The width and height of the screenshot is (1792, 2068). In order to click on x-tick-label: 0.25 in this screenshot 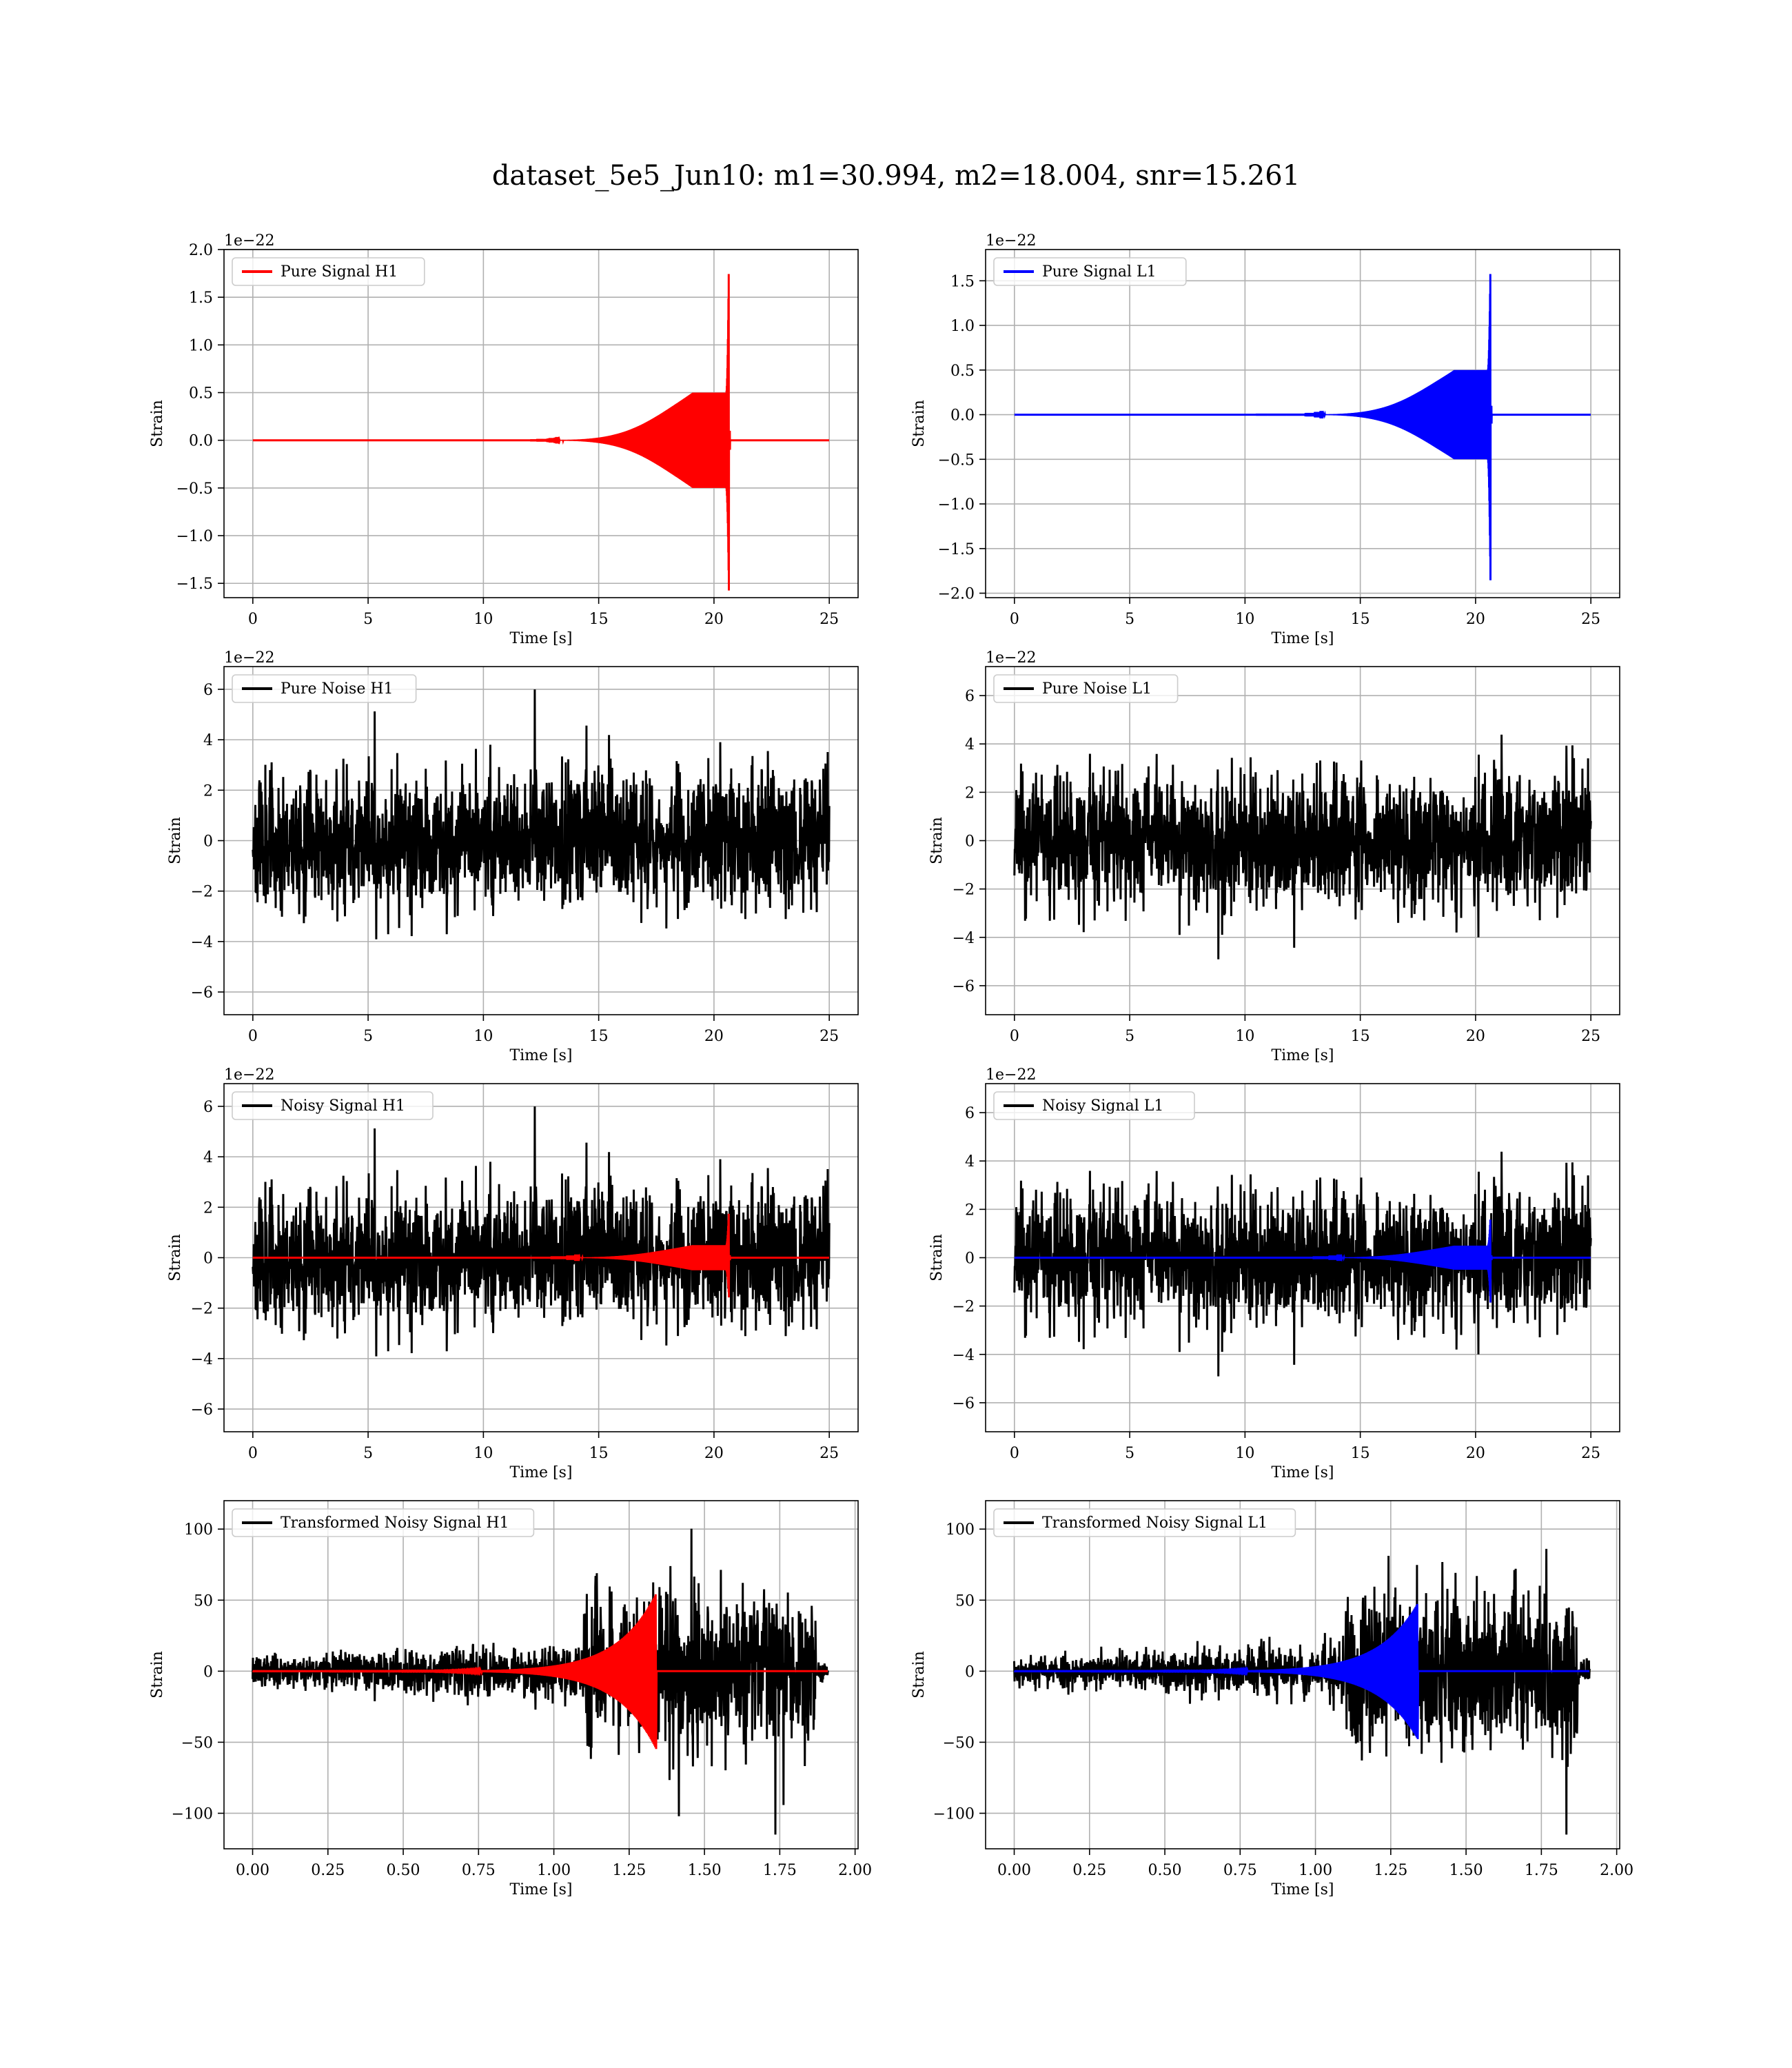, I will do `click(1089, 1870)`.